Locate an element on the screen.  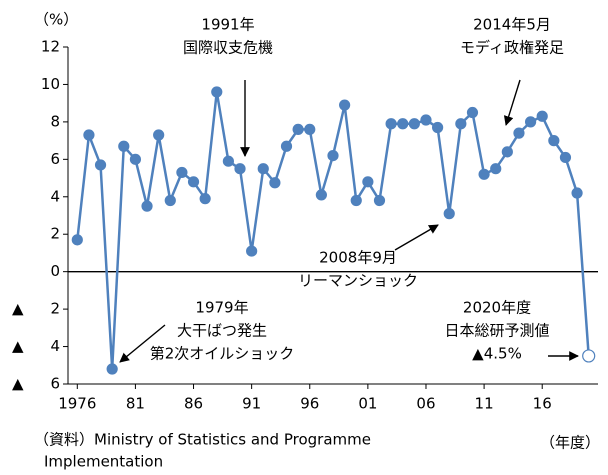
source: Implementation is located at coordinates (103, 462).